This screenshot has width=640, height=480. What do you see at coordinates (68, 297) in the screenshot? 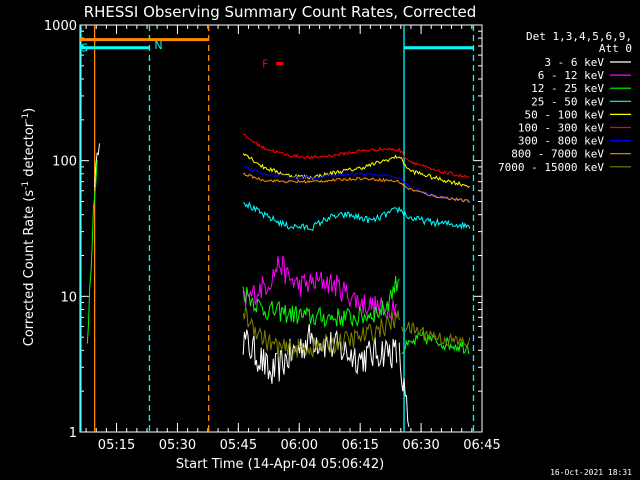
I see `y-tick-label: 10` at bounding box center [68, 297].